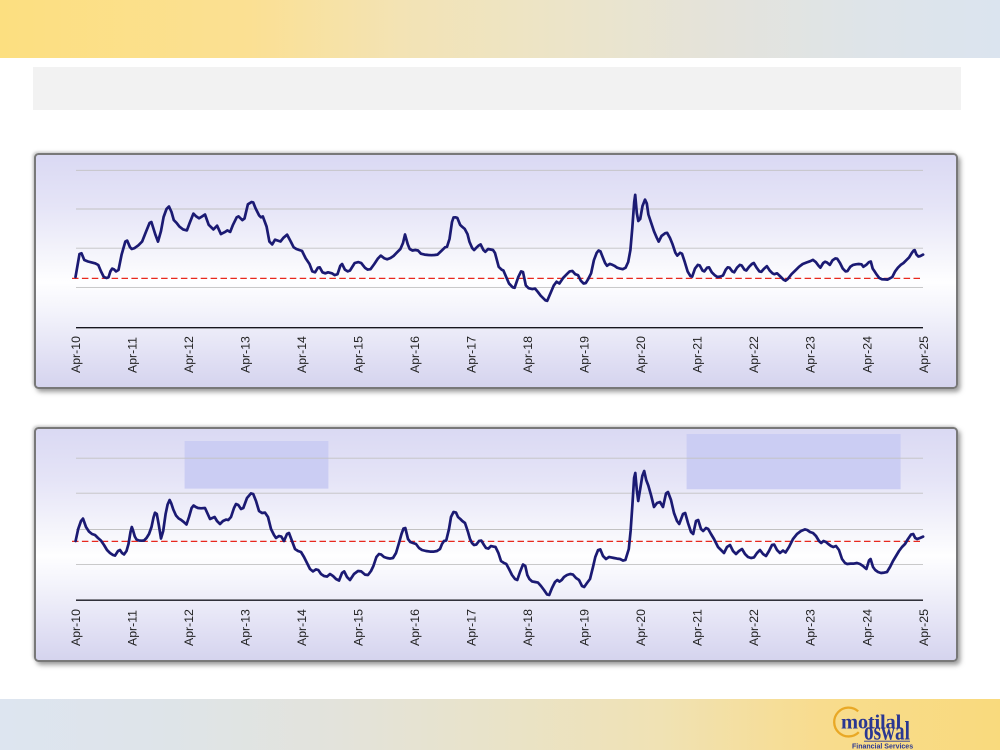 Image resolution: width=1000 pixels, height=750 pixels. I want to click on svg-text: motilal, so click(871, 723).